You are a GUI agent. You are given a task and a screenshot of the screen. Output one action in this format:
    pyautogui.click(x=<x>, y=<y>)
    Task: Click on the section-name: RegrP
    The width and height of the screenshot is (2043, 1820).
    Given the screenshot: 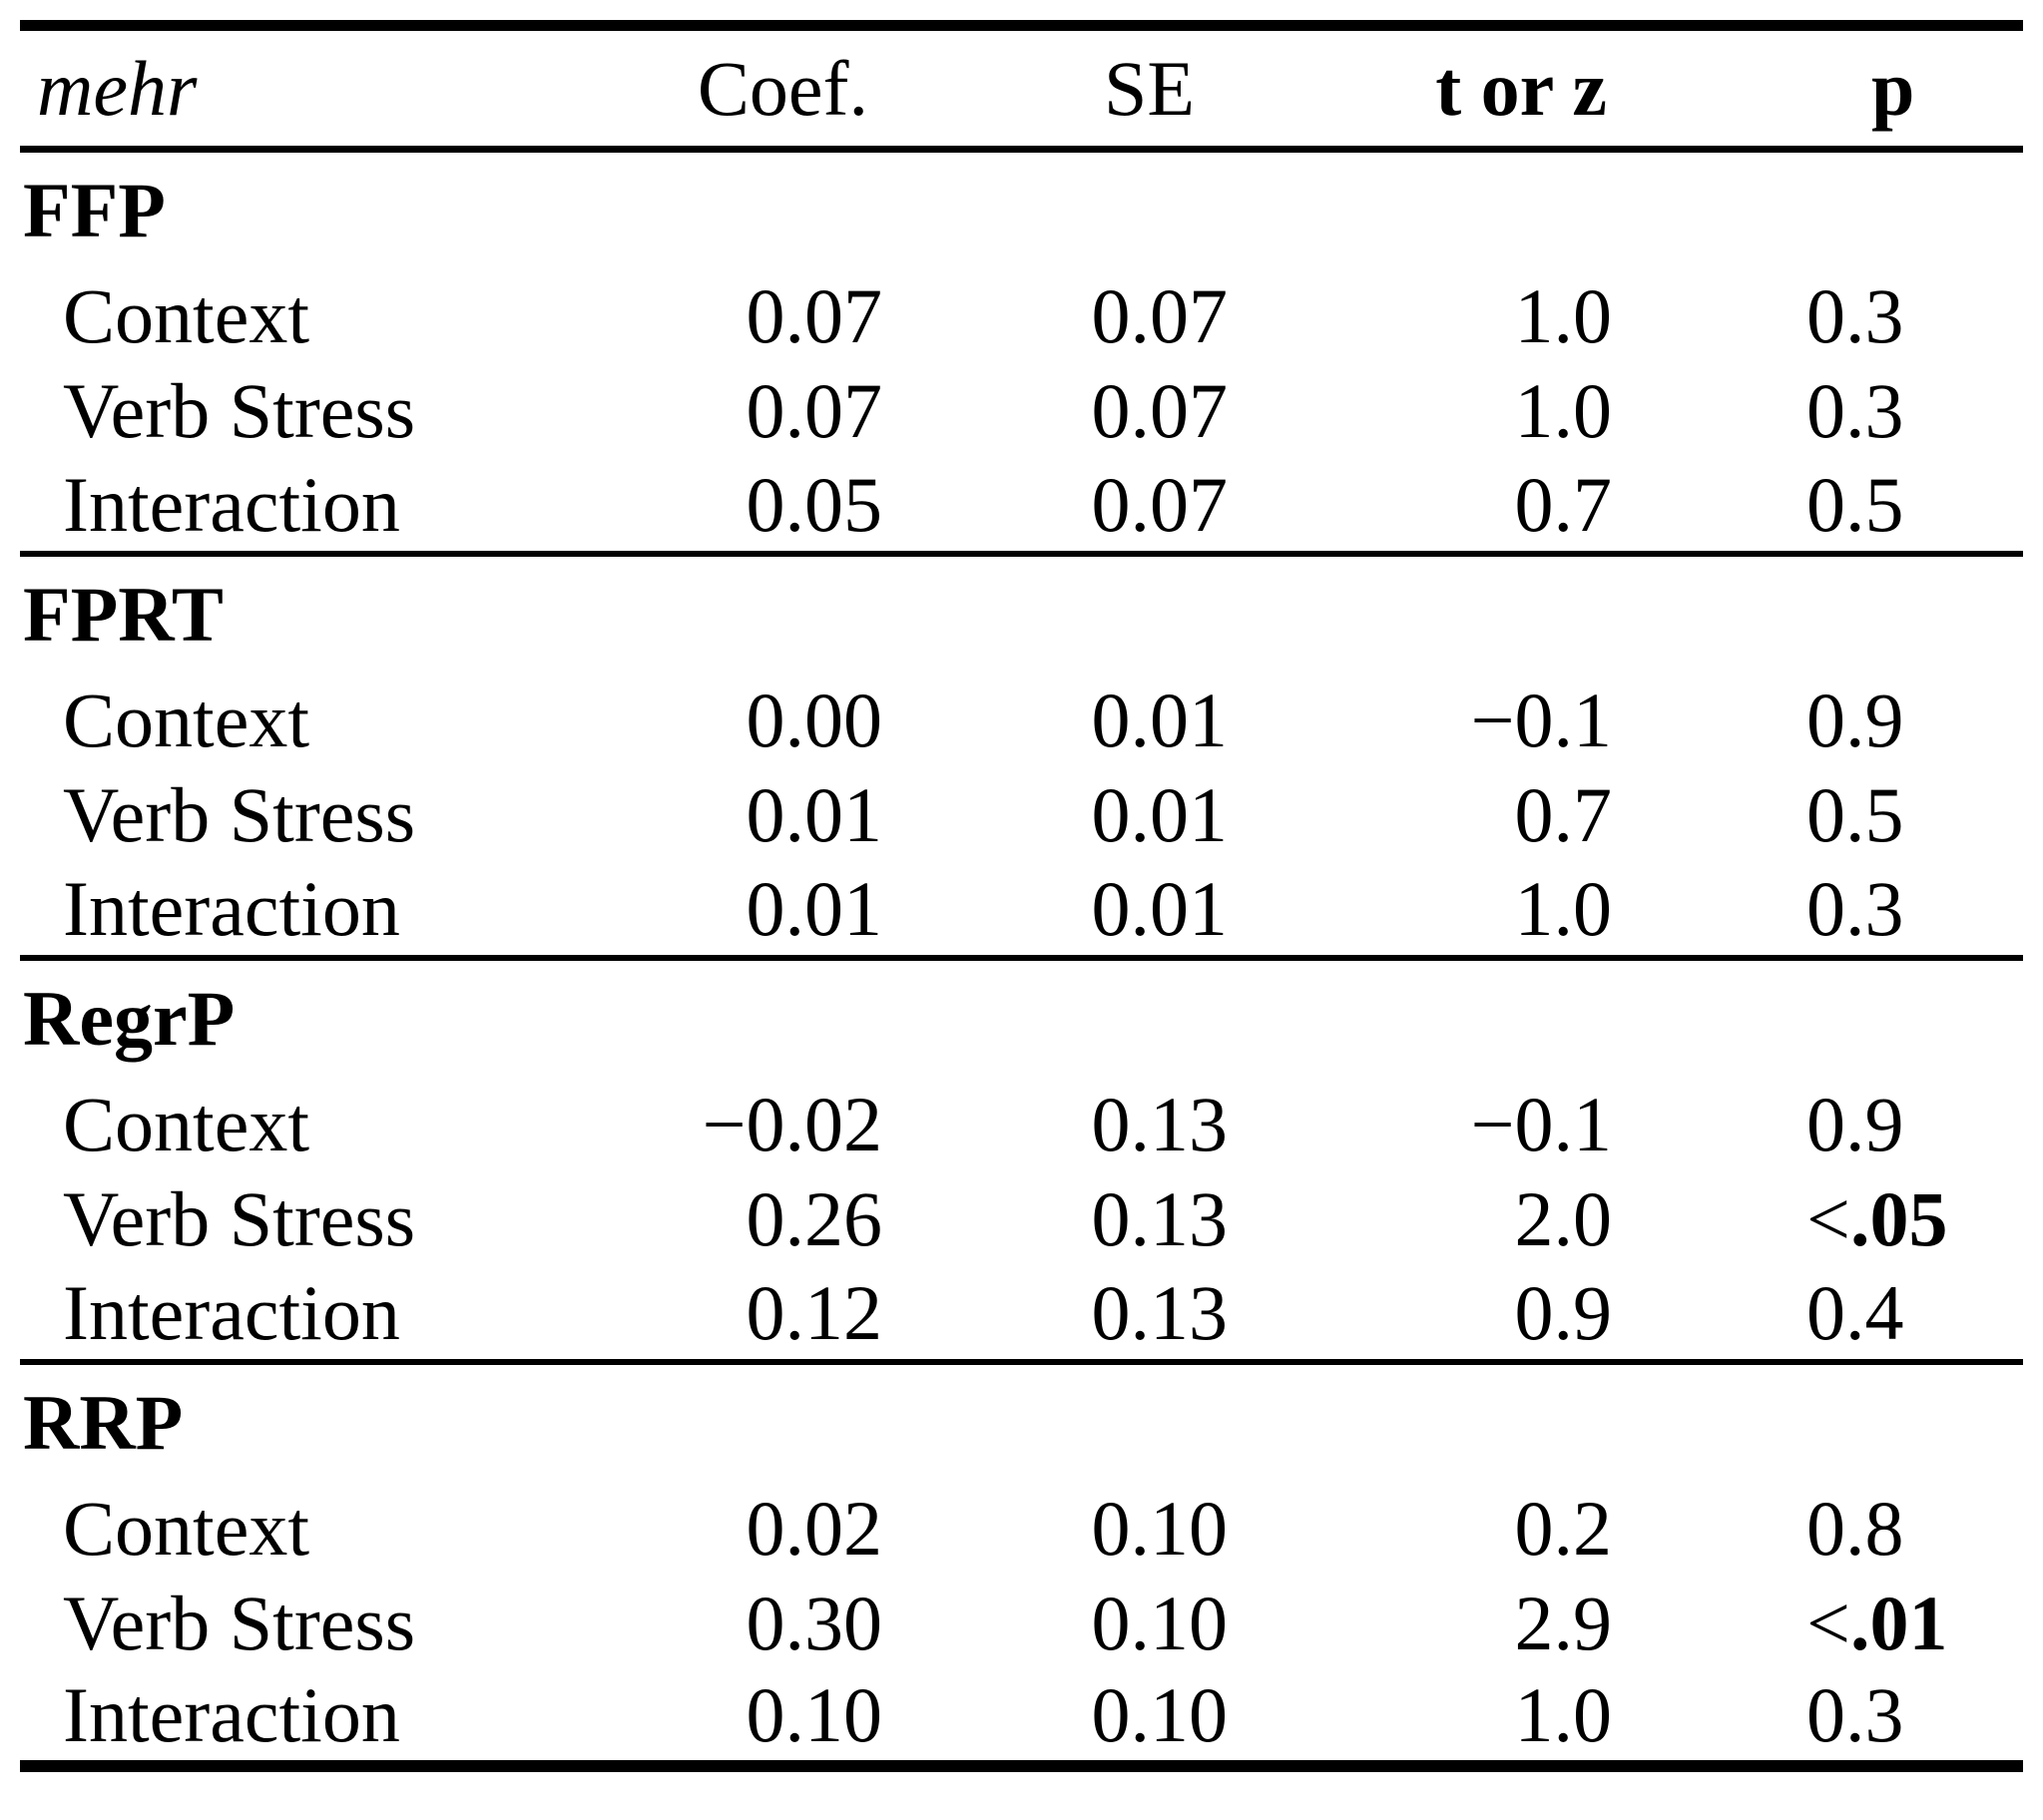 What is the action you would take?
    pyautogui.click(x=129, y=1018)
    